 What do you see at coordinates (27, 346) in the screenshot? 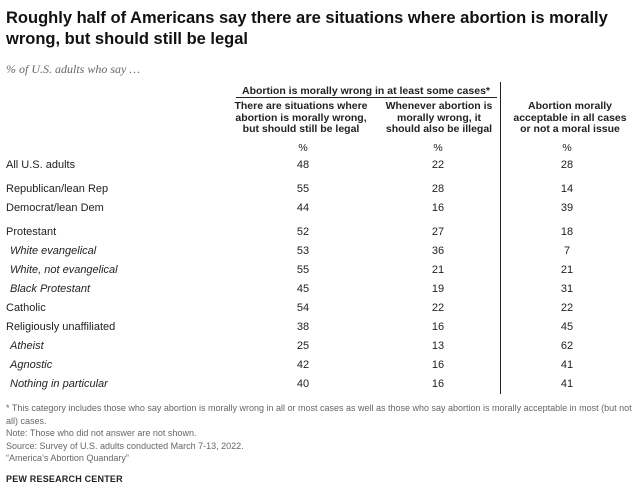
I see `row-label: Atheist` at bounding box center [27, 346].